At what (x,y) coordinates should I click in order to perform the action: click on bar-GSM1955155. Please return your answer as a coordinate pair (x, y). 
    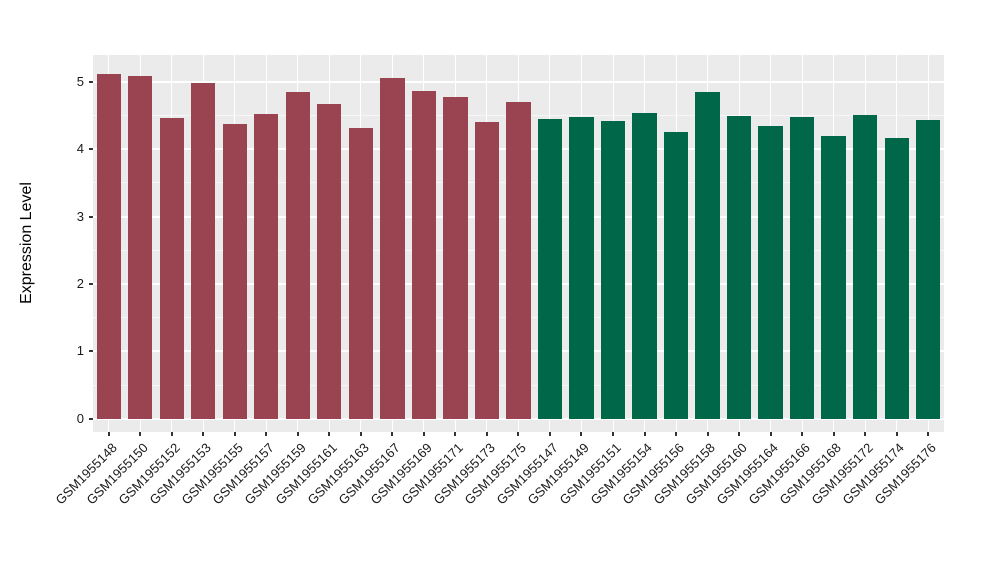
    Looking at the image, I should click on (234, 271).